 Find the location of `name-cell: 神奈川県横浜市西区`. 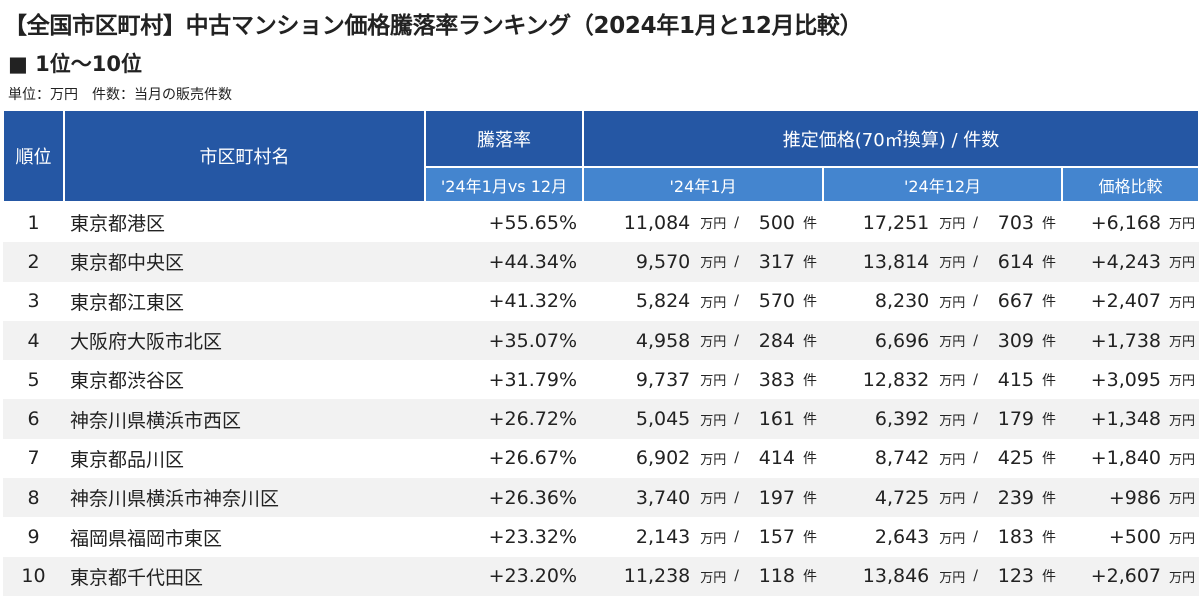

name-cell: 神奈川県横浜市西区 is located at coordinates (244, 419).